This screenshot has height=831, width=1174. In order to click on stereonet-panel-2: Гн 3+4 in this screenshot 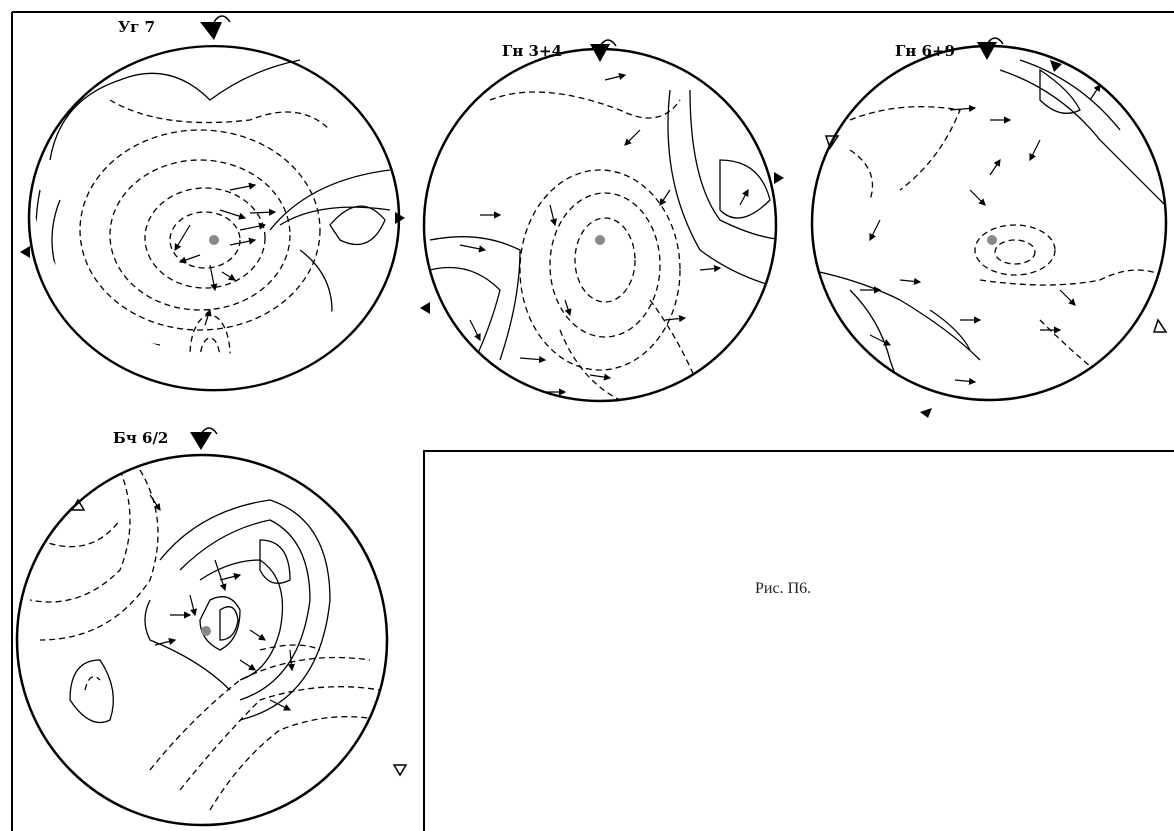, I will do `click(602, 221)`.